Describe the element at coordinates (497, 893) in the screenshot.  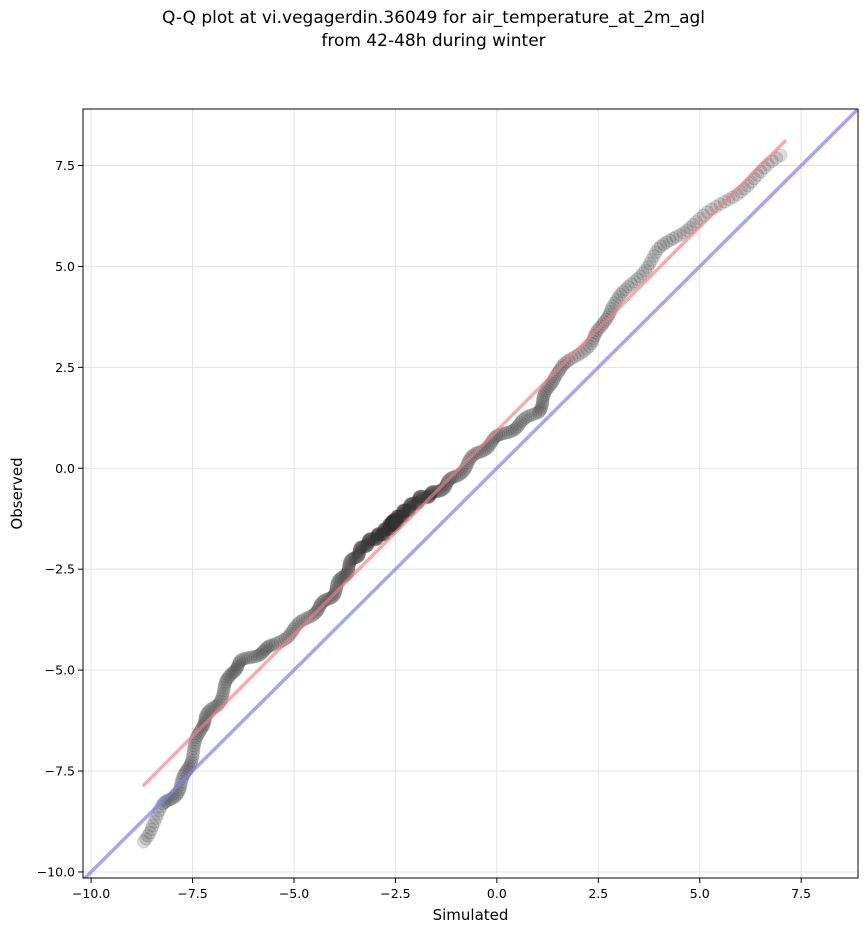
I see `x-tick-label-4: 0.0` at that location.